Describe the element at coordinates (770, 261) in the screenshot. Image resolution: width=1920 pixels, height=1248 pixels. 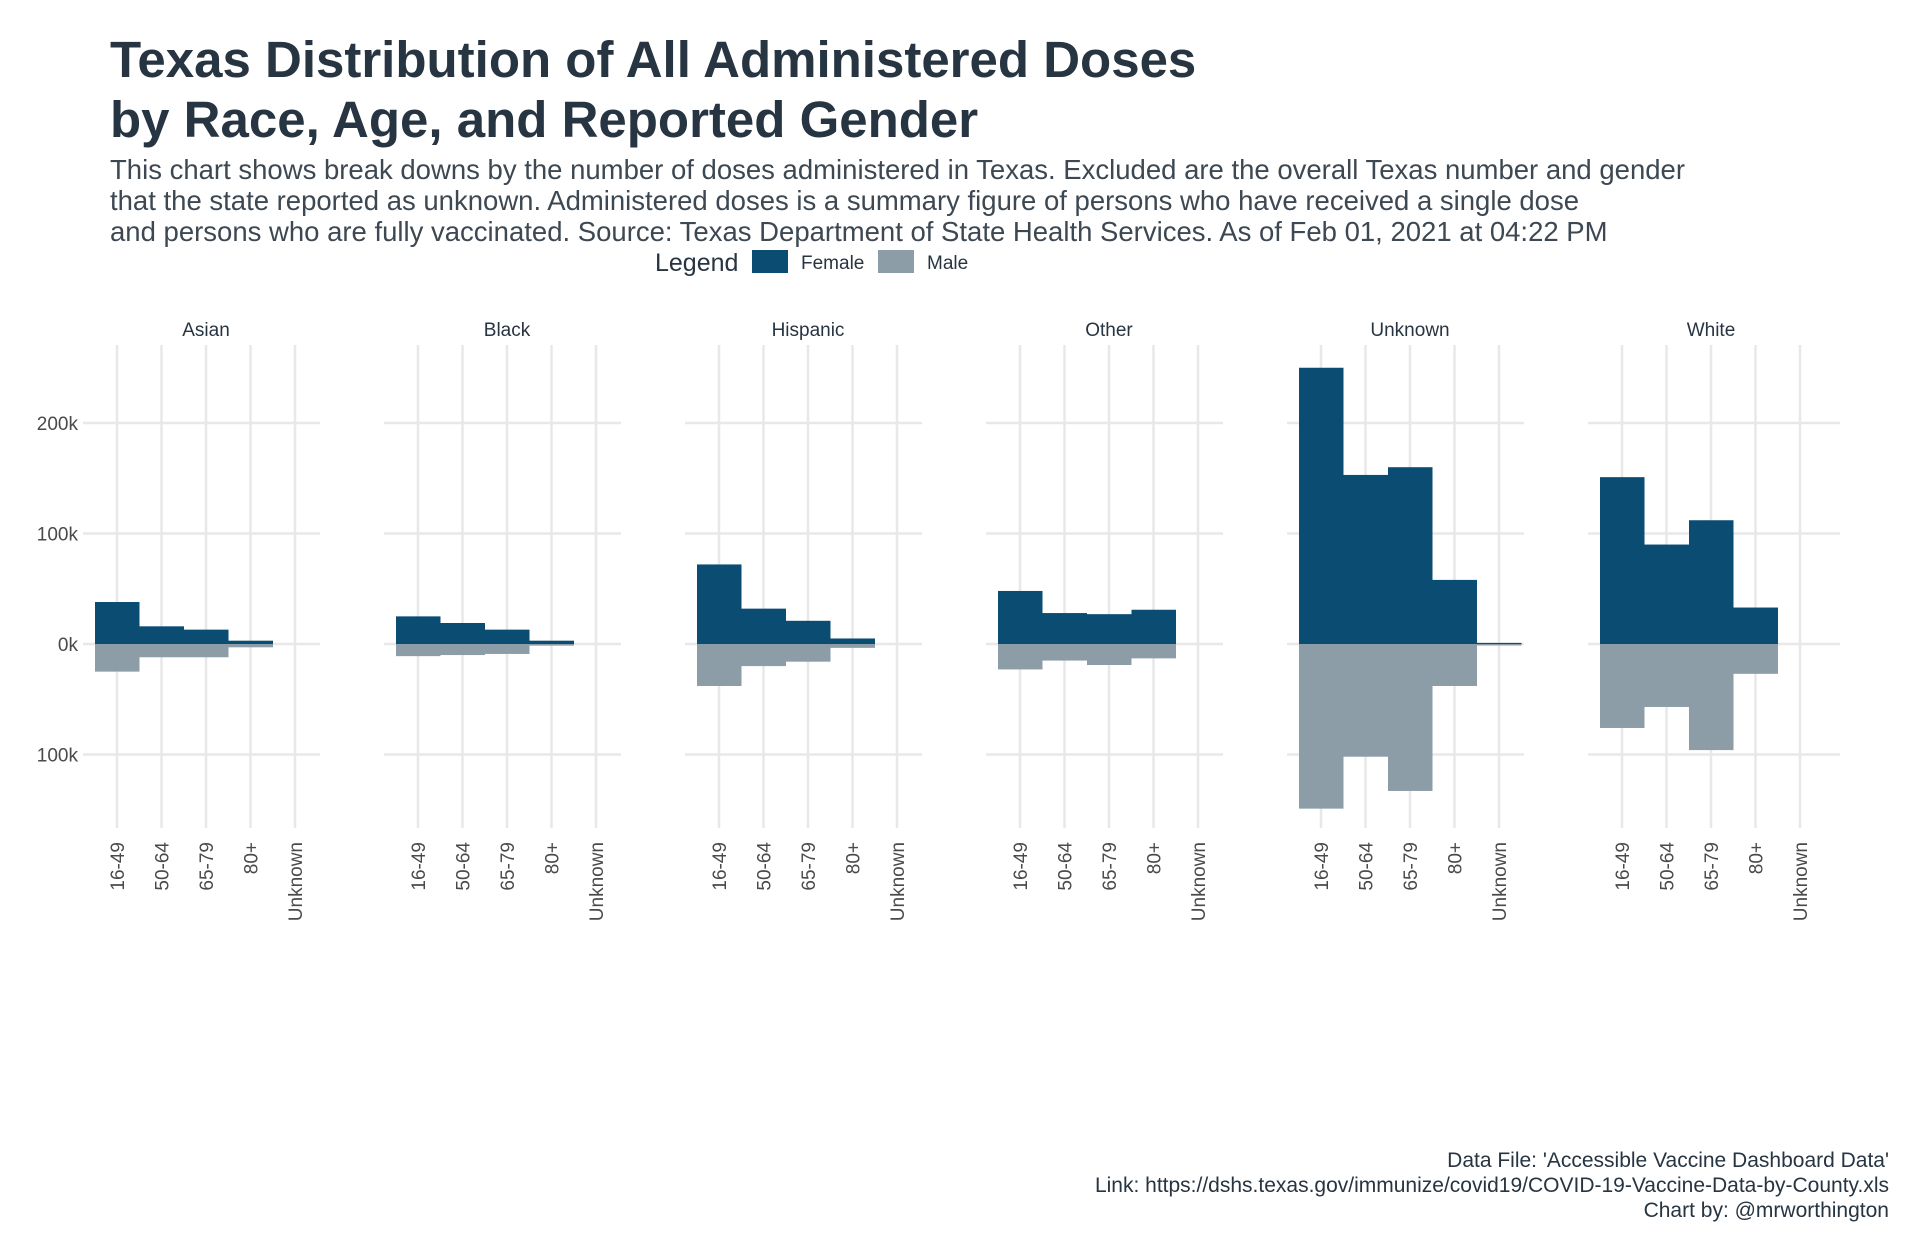
I see `legend-swatch-female` at that location.